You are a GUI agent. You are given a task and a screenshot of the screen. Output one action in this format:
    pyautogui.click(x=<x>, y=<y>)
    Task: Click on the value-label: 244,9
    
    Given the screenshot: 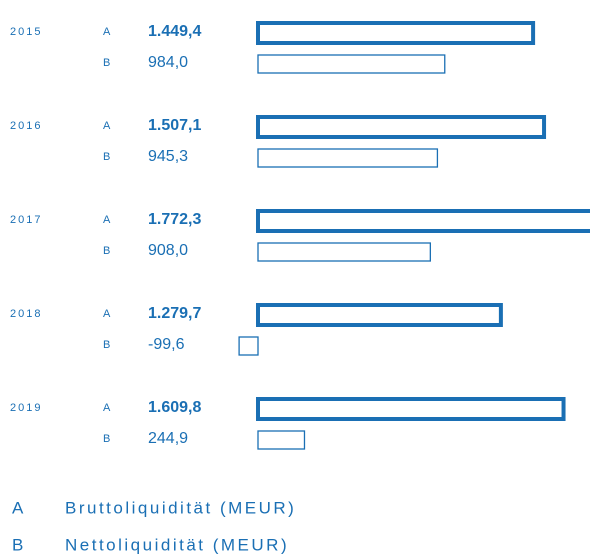 What is the action you would take?
    pyautogui.click(x=168, y=438)
    